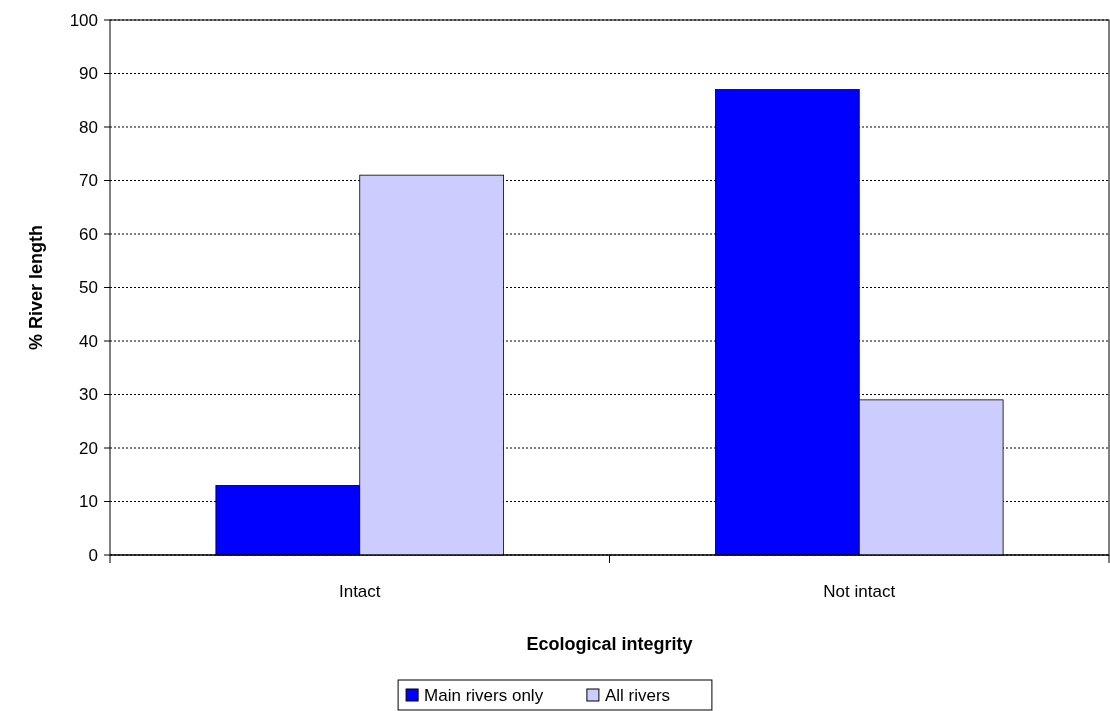 Image resolution: width=1110 pixels, height=711 pixels. What do you see at coordinates (859, 591) in the screenshot?
I see `x-tick-label: Not intact` at bounding box center [859, 591].